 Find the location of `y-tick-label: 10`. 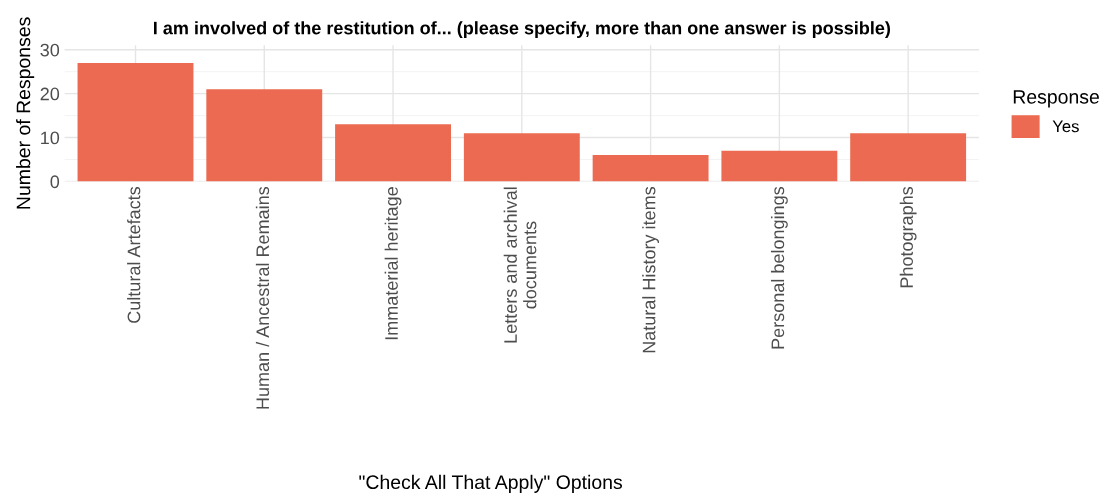

y-tick-label: 10 is located at coordinates (50, 138).